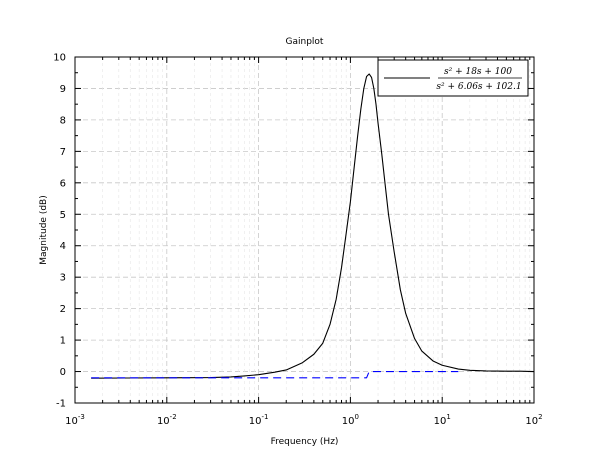  What do you see at coordinates (63, 89) in the screenshot?
I see `y-tick-label: 9` at bounding box center [63, 89].